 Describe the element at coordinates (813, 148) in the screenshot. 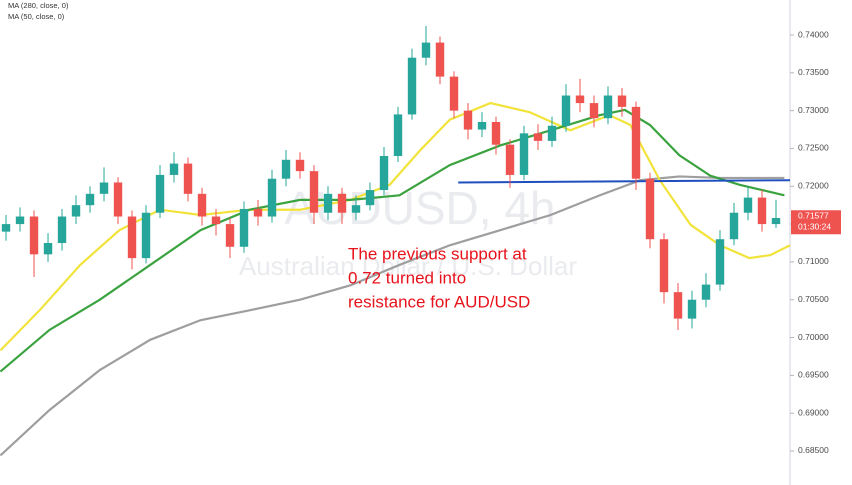

I see `y-tick-label: 0.72500` at that location.